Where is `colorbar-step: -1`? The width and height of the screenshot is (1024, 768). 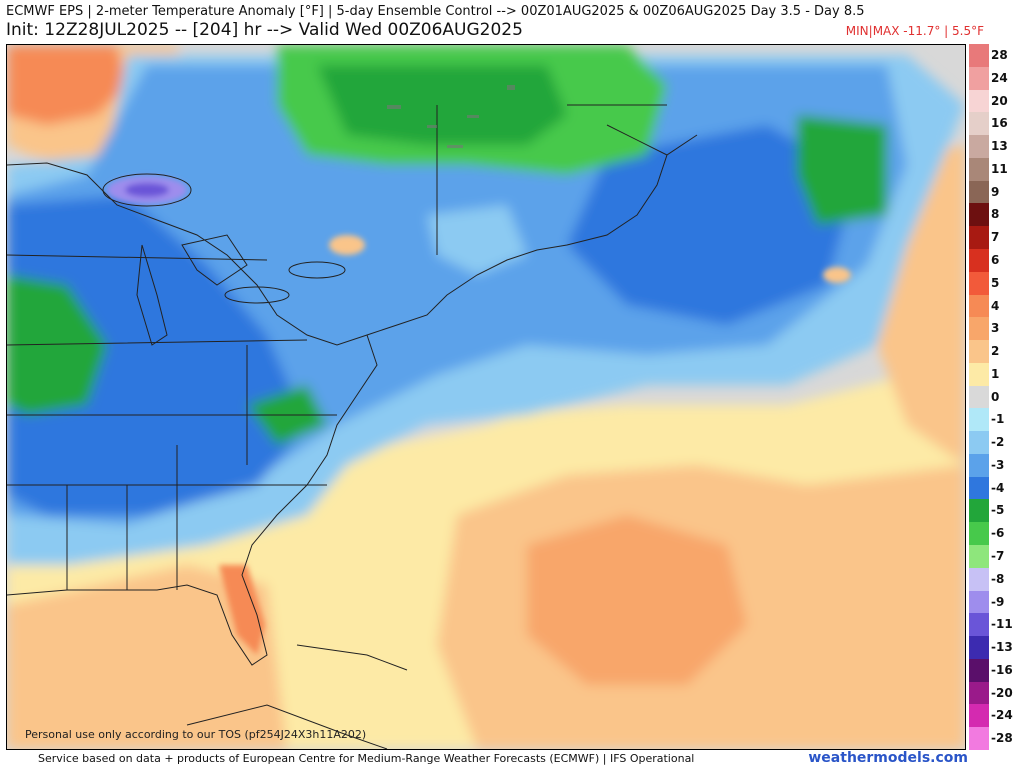
colorbar-step: -1 is located at coordinates (994, 420).